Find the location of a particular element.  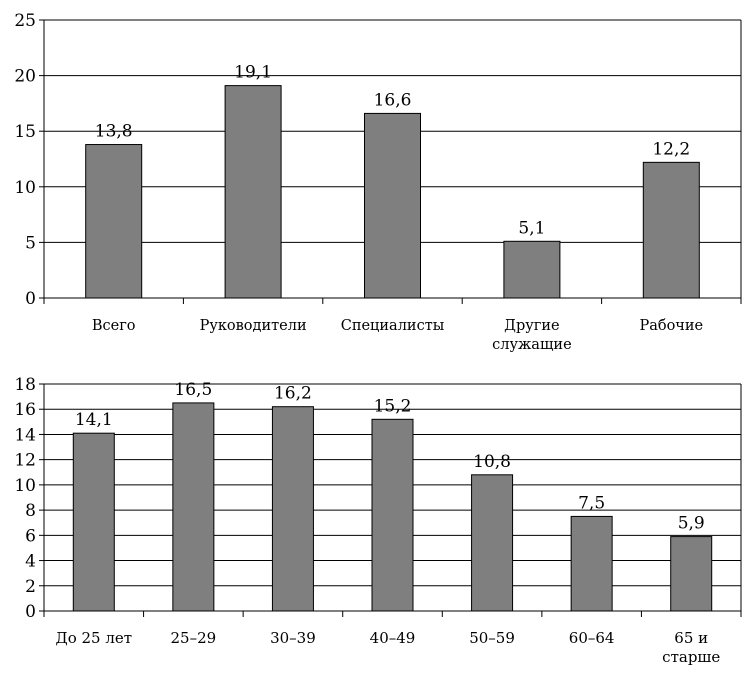

y-tick-label: 8 is located at coordinates (30, 511).